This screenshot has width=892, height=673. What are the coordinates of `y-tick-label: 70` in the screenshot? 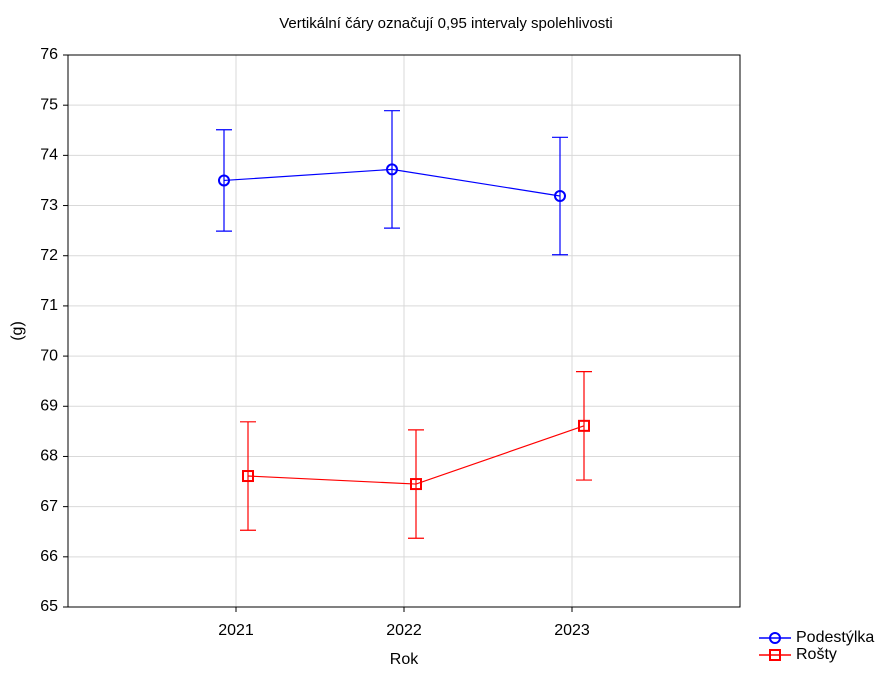 It's located at (49, 355).